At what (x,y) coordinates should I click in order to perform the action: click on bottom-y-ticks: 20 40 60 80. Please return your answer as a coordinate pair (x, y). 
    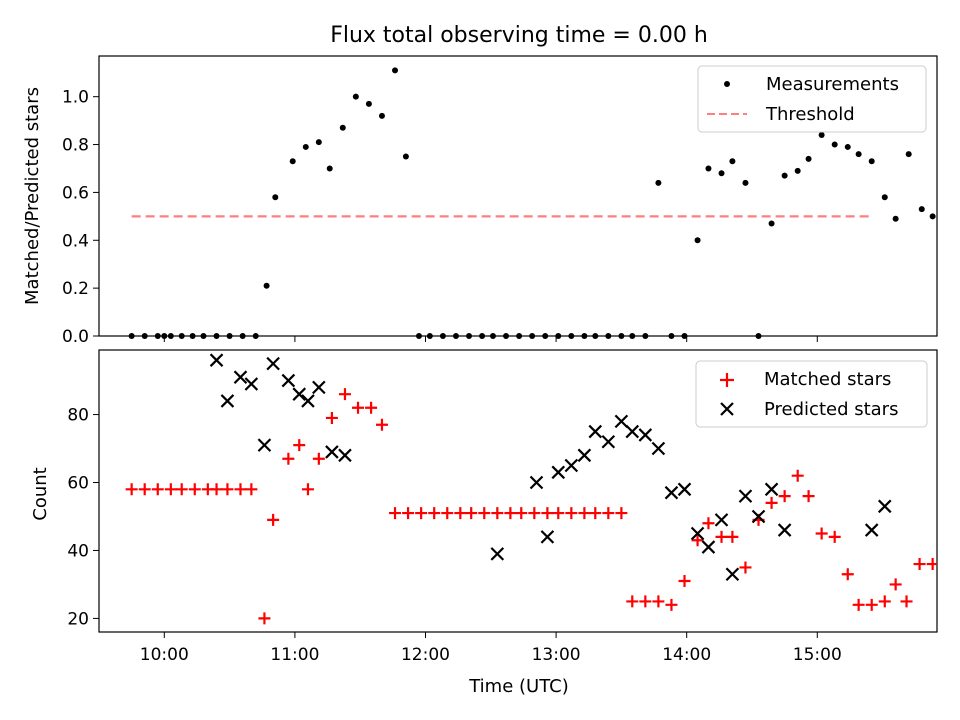
    Looking at the image, I should click on (83, 517).